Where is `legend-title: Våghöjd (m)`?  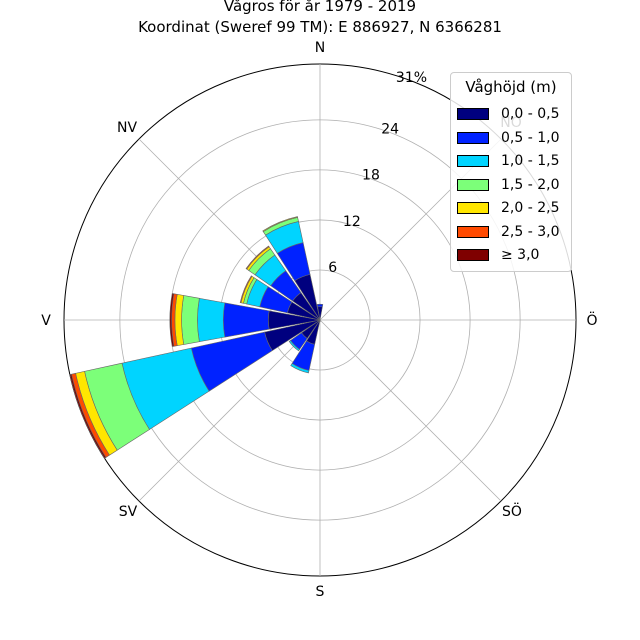
legend-title: Våghöjd (m) is located at coordinates (511, 87).